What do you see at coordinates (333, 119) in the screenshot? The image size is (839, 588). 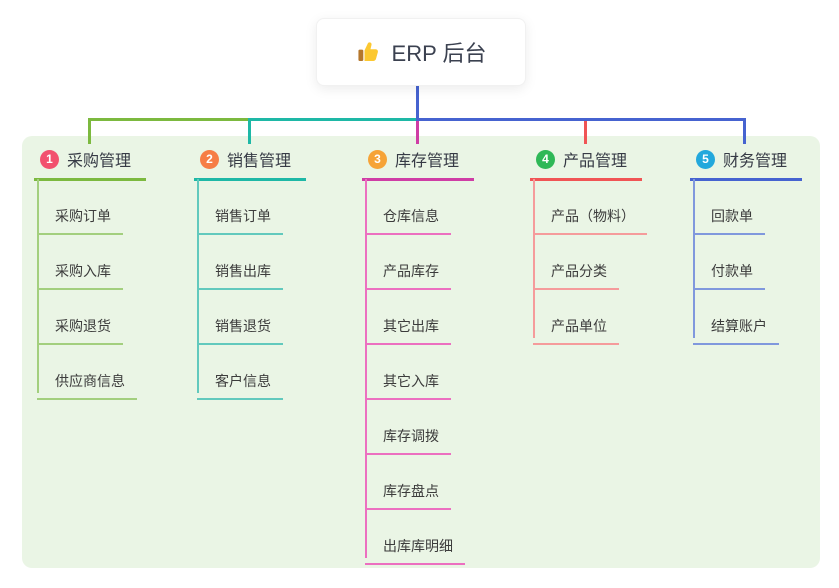 I see `connector-rail-teal` at bounding box center [333, 119].